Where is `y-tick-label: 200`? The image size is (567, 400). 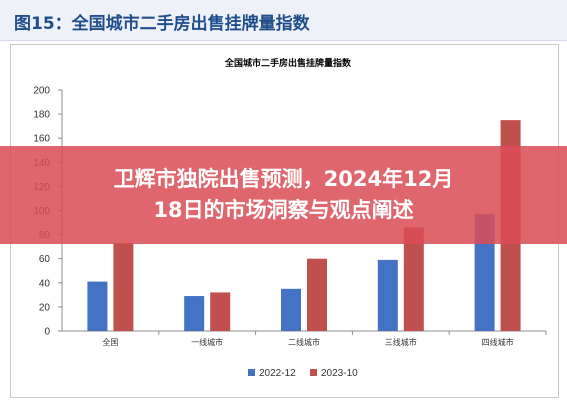
y-tick-label: 200 is located at coordinates (41, 91).